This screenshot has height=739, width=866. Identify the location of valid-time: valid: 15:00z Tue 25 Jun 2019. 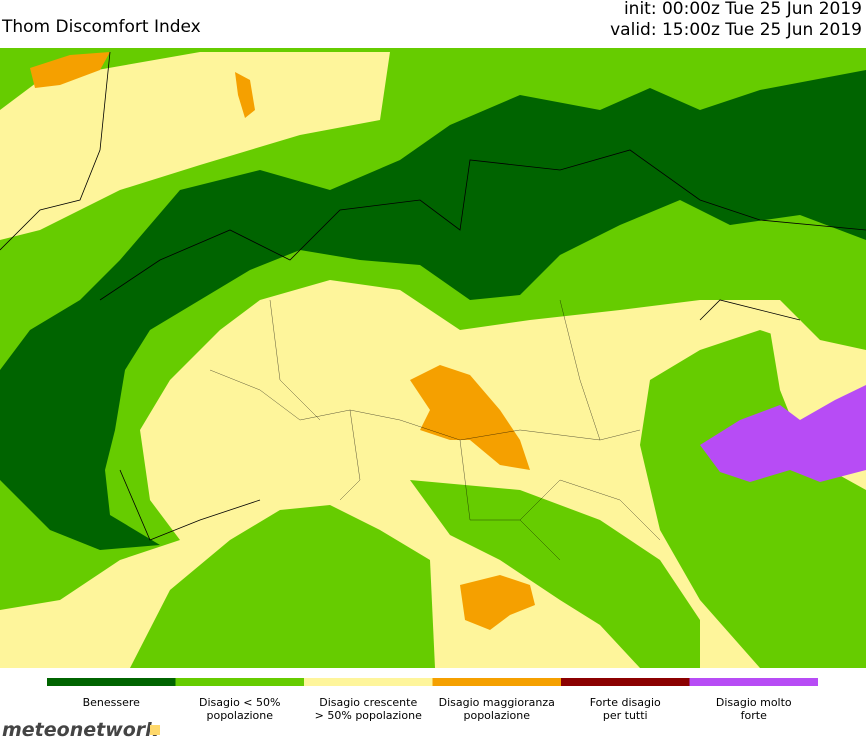
(736, 30).